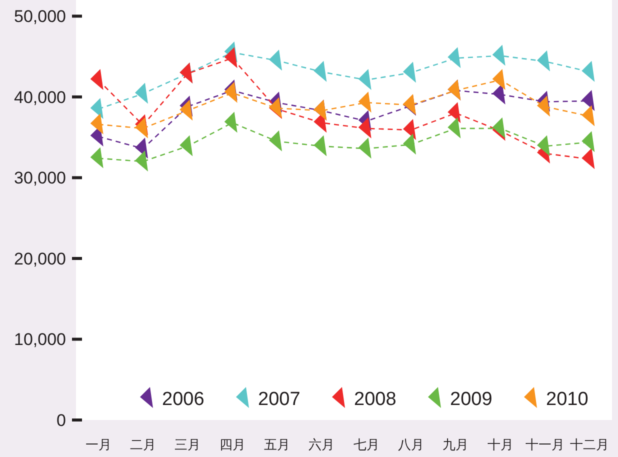 Image resolution: width=618 pixels, height=457 pixels. Describe the element at coordinates (590, 444) in the screenshot. I see `x-tick-label: 十二月` at that location.